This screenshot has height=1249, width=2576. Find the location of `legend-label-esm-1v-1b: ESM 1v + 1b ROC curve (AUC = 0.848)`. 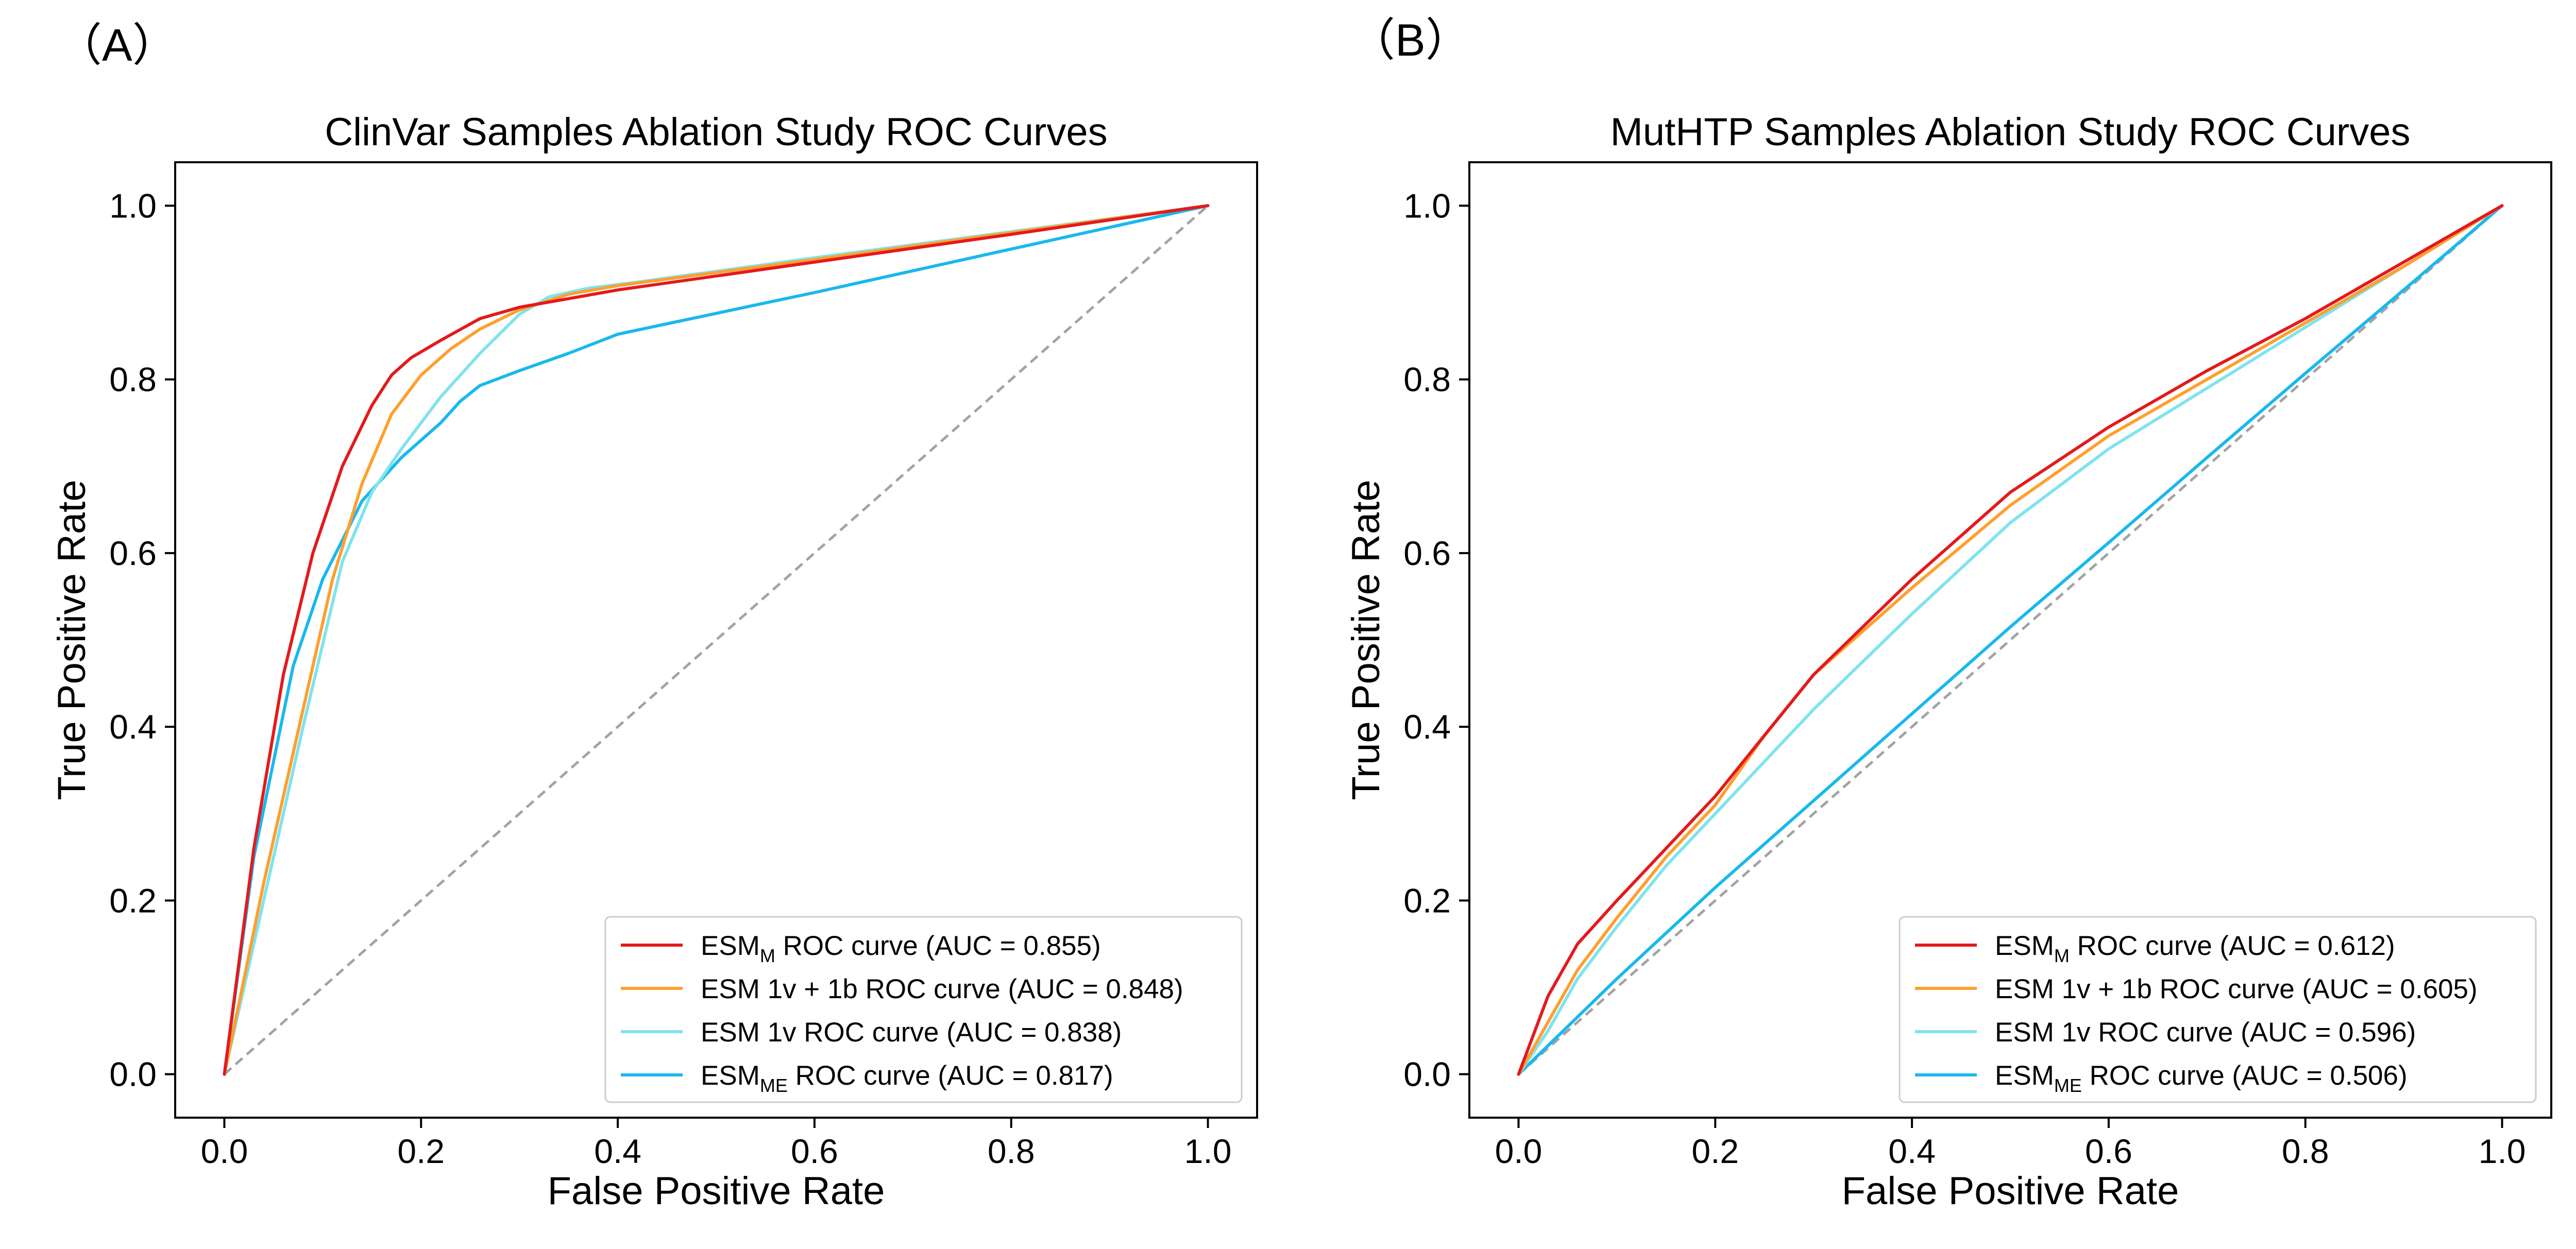

legend-label-esm-1v-1b: ESM 1v + 1b ROC curve (AUC = 0.848) is located at coordinates (942, 989).